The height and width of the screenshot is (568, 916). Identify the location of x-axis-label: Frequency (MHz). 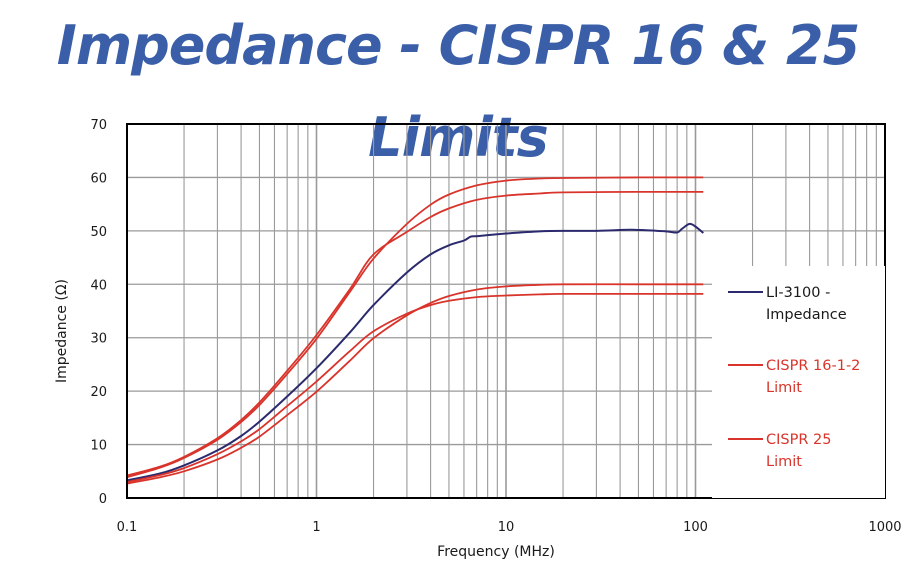
(496, 552).